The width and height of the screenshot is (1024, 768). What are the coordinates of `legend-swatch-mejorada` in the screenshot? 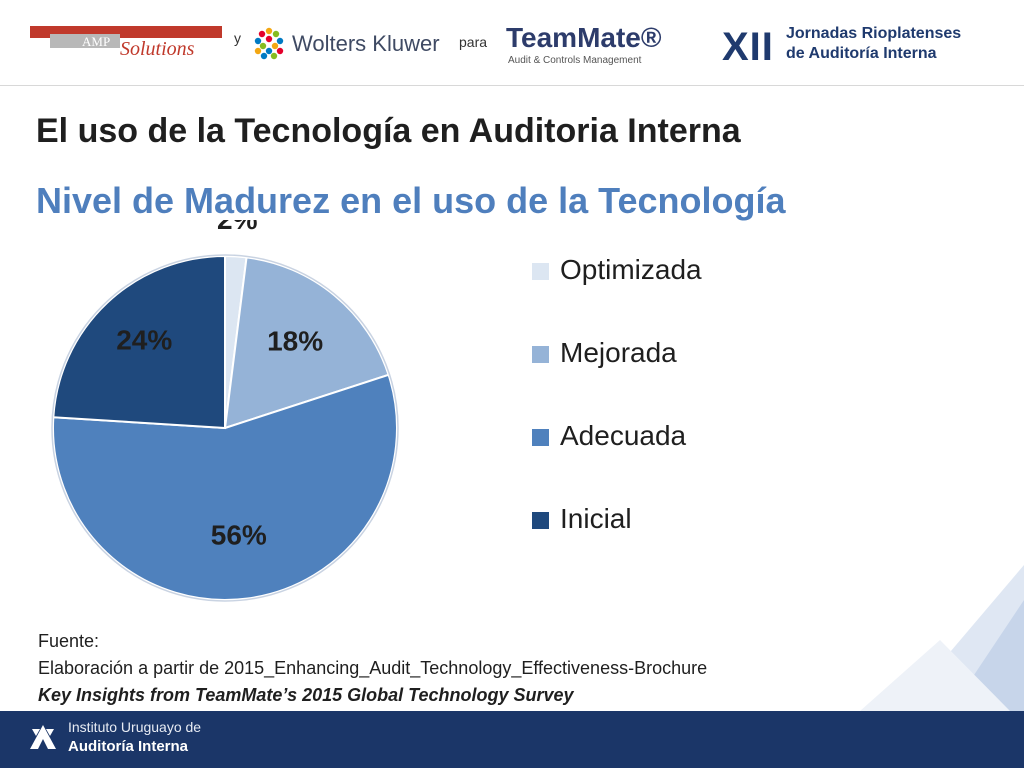 It's located at (540, 354).